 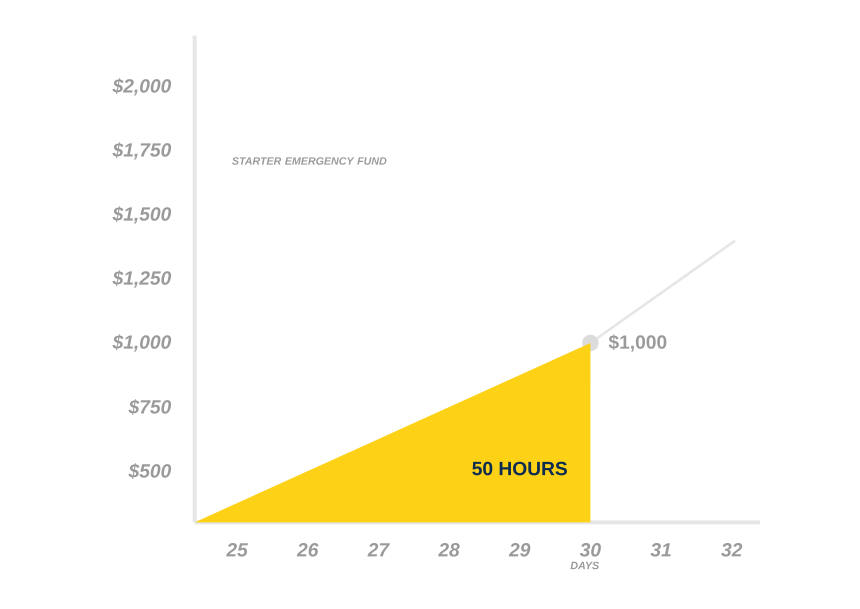 What do you see at coordinates (142, 343) in the screenshot?
I see `y-tick-label: $1,000` at bounding box center [142, 343].